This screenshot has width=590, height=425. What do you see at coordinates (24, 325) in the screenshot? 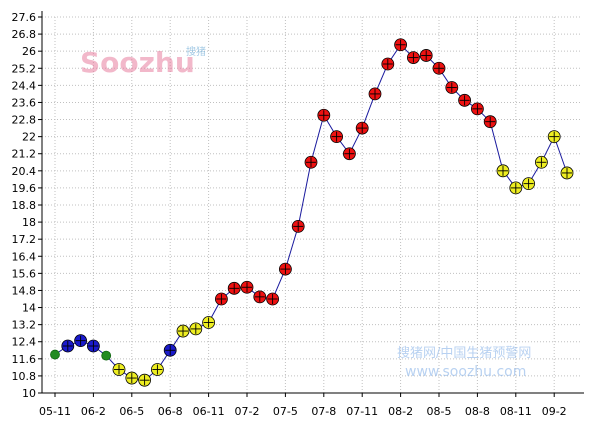
I see `y-tick-label: 13.2` at bounding box center [24, 325].